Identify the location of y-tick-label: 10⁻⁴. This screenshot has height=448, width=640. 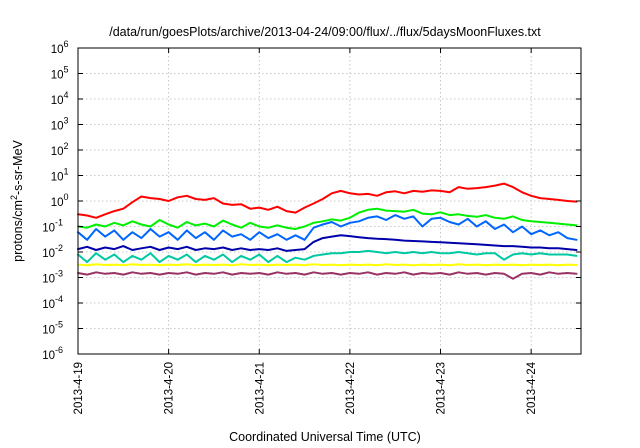
(52, 302).